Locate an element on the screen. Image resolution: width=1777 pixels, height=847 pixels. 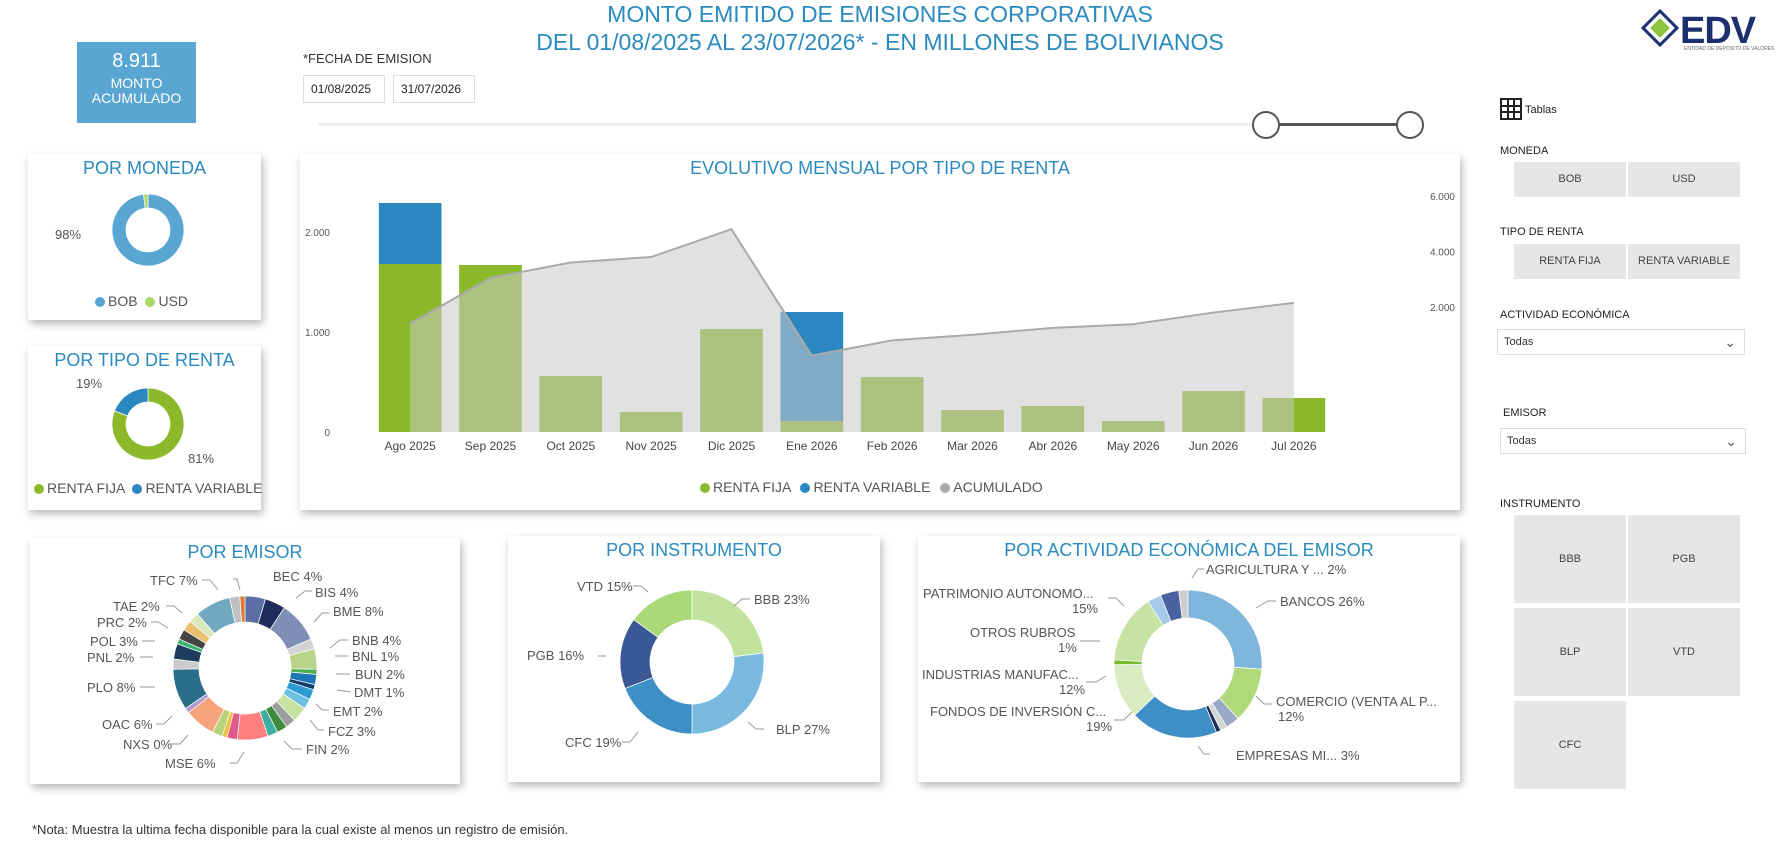
actividad-label-otros: OTROS RUBROS is located at coordinates (1023, 632).